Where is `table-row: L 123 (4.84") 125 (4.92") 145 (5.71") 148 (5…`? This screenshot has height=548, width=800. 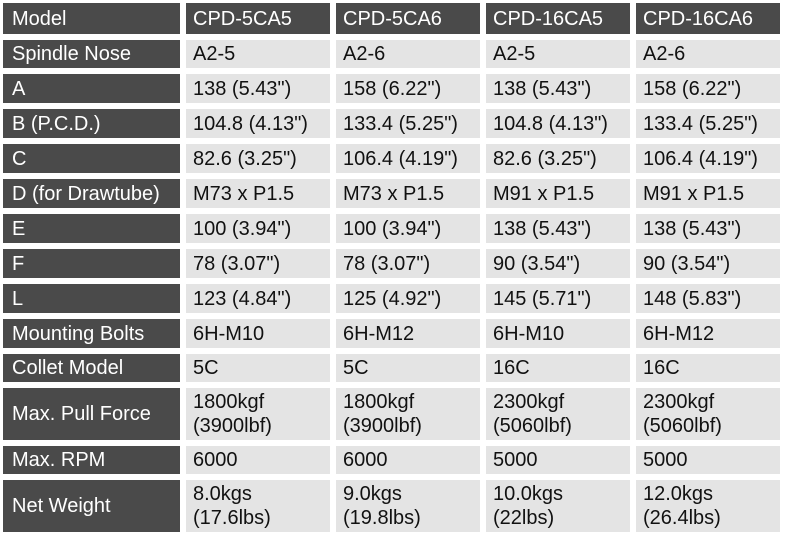 table-row: L 123 (4.84") 125 (4.92") 145 (5.71") 148 (5… is located at coordinates (391, 298).